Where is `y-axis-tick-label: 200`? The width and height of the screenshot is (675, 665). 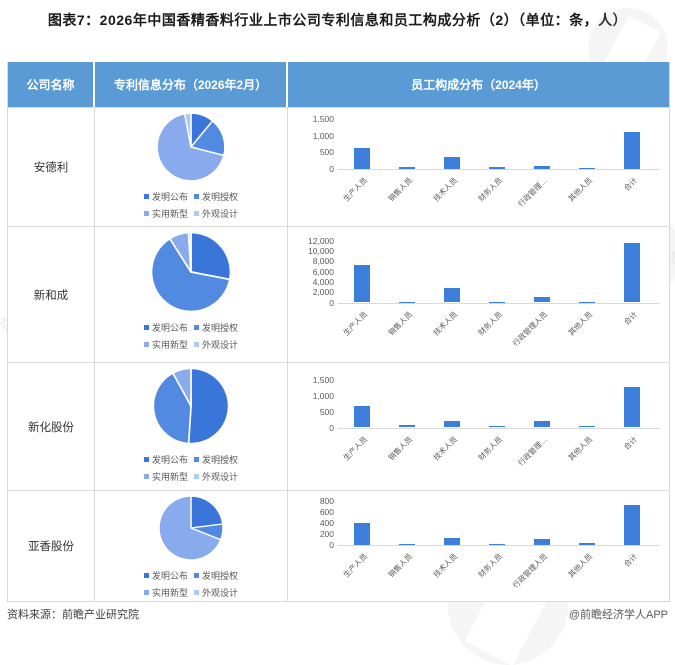 y-axis-tick-label: 200 is located at coordinates (326, 534).